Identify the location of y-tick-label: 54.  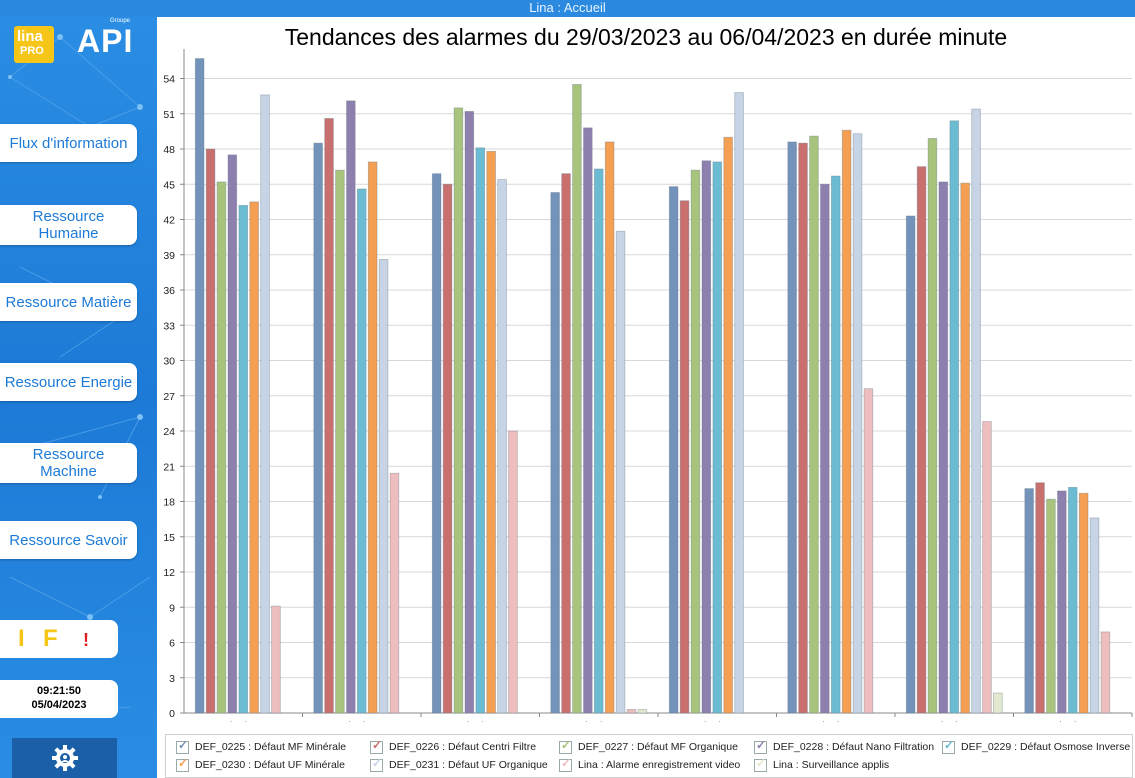
(169, 80).